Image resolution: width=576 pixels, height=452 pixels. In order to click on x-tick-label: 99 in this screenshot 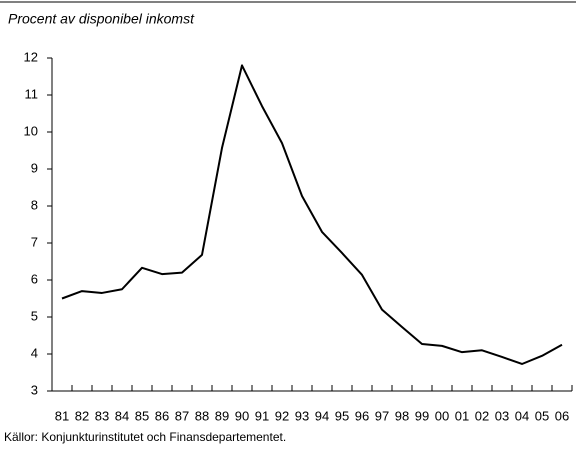, I will do `click(422, 415)`.